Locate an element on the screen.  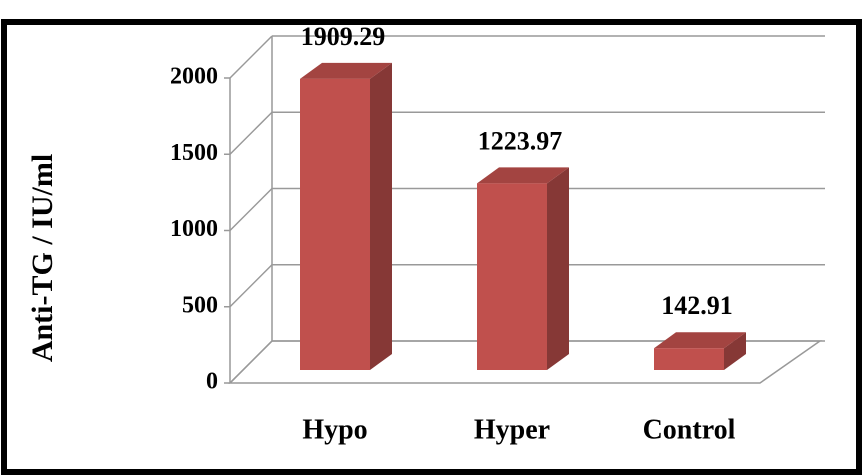
y-tick-label: 1500 is located at coordinates (194, 153).